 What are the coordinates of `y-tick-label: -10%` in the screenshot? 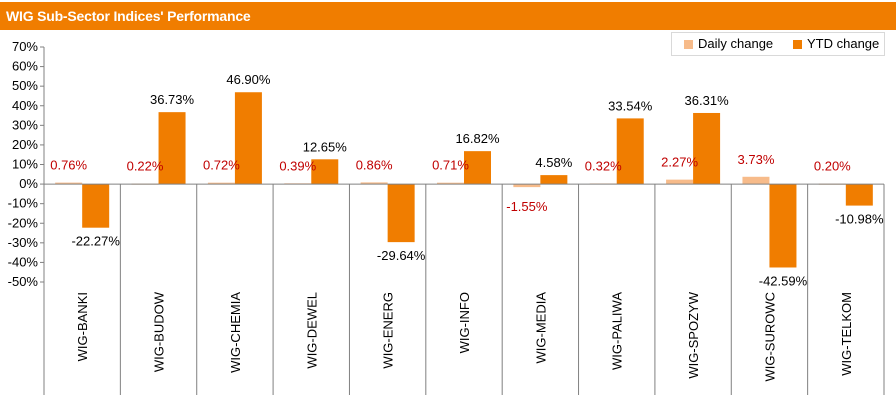 It's located at (23, 203).